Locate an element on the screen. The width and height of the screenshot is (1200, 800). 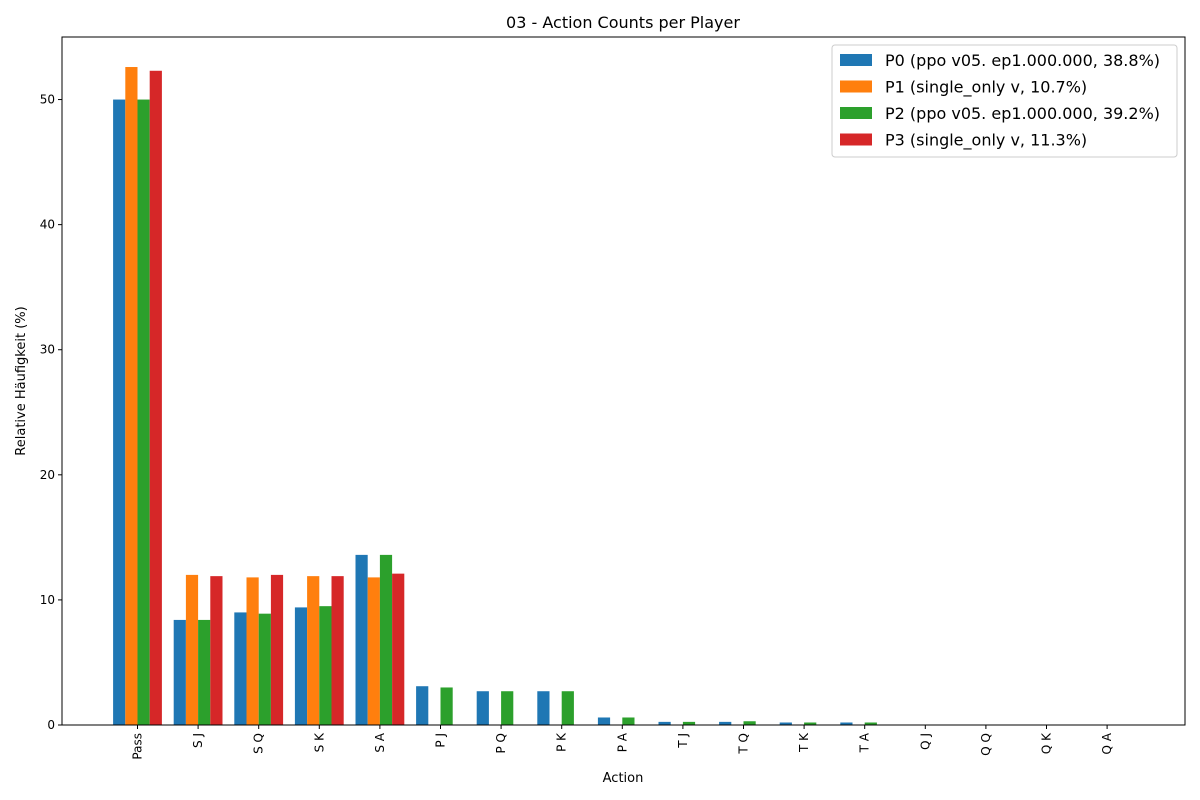
legend-label-1: P1 (single_only v, 10.7%) is located at coordinates (986, 88).